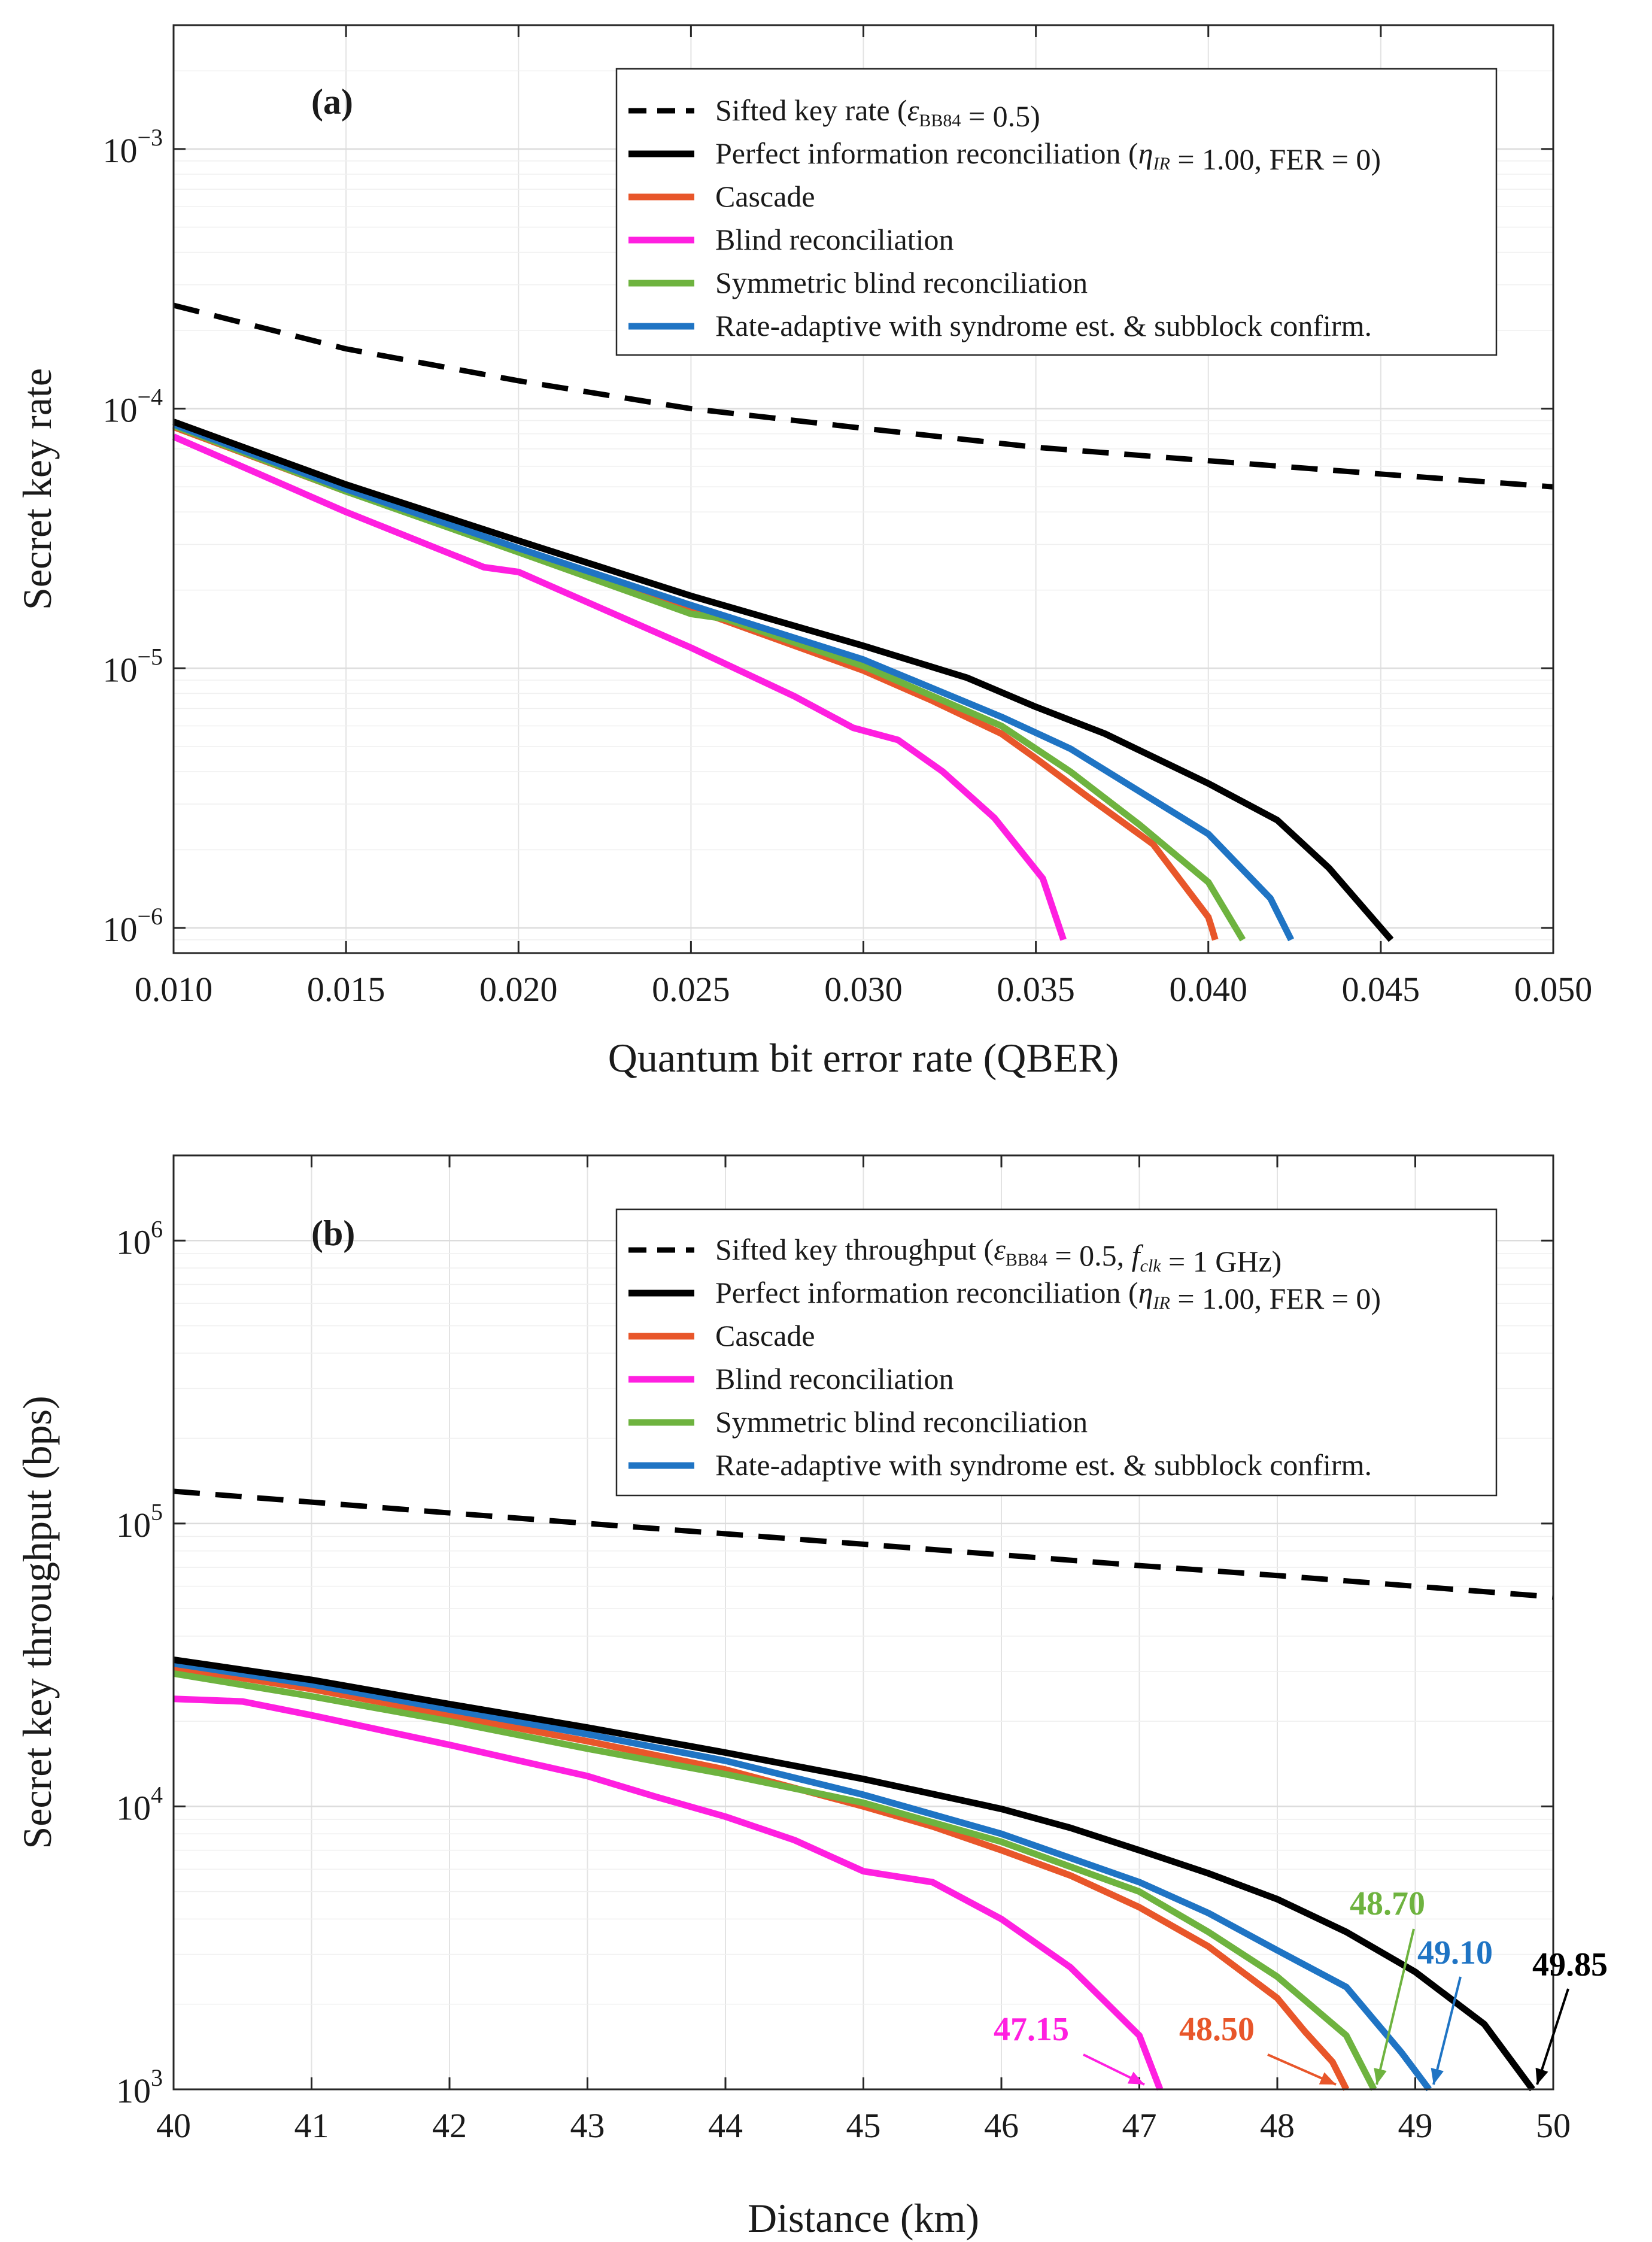  What do you see at coordinates (518, 989) in the screenshot?
I see `x-tick-label: 0.020` at bounding box center [518, 989].